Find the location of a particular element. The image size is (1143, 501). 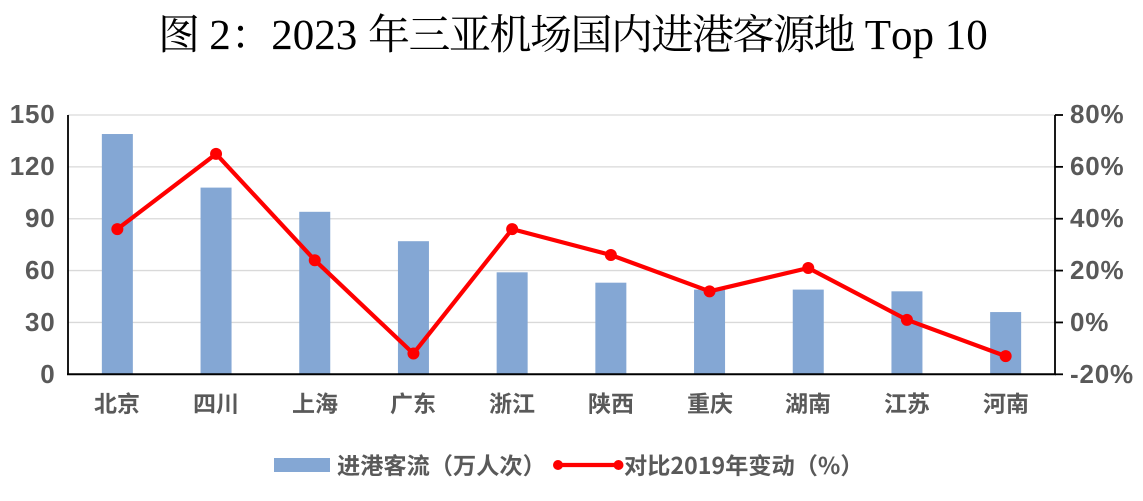

line-marker-四川 is located at coordinates (216, 153).